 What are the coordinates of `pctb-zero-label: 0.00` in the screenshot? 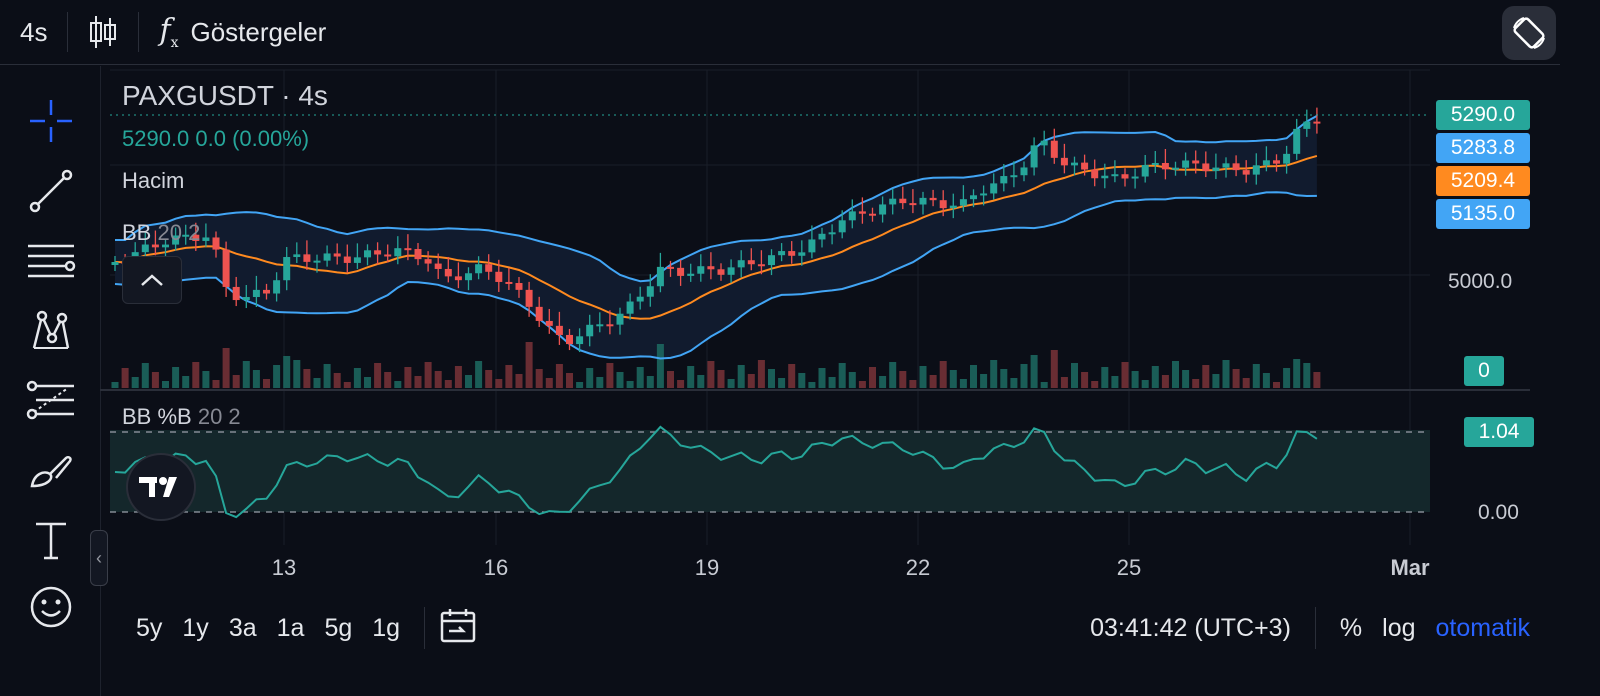 It's located at (1498, 512).